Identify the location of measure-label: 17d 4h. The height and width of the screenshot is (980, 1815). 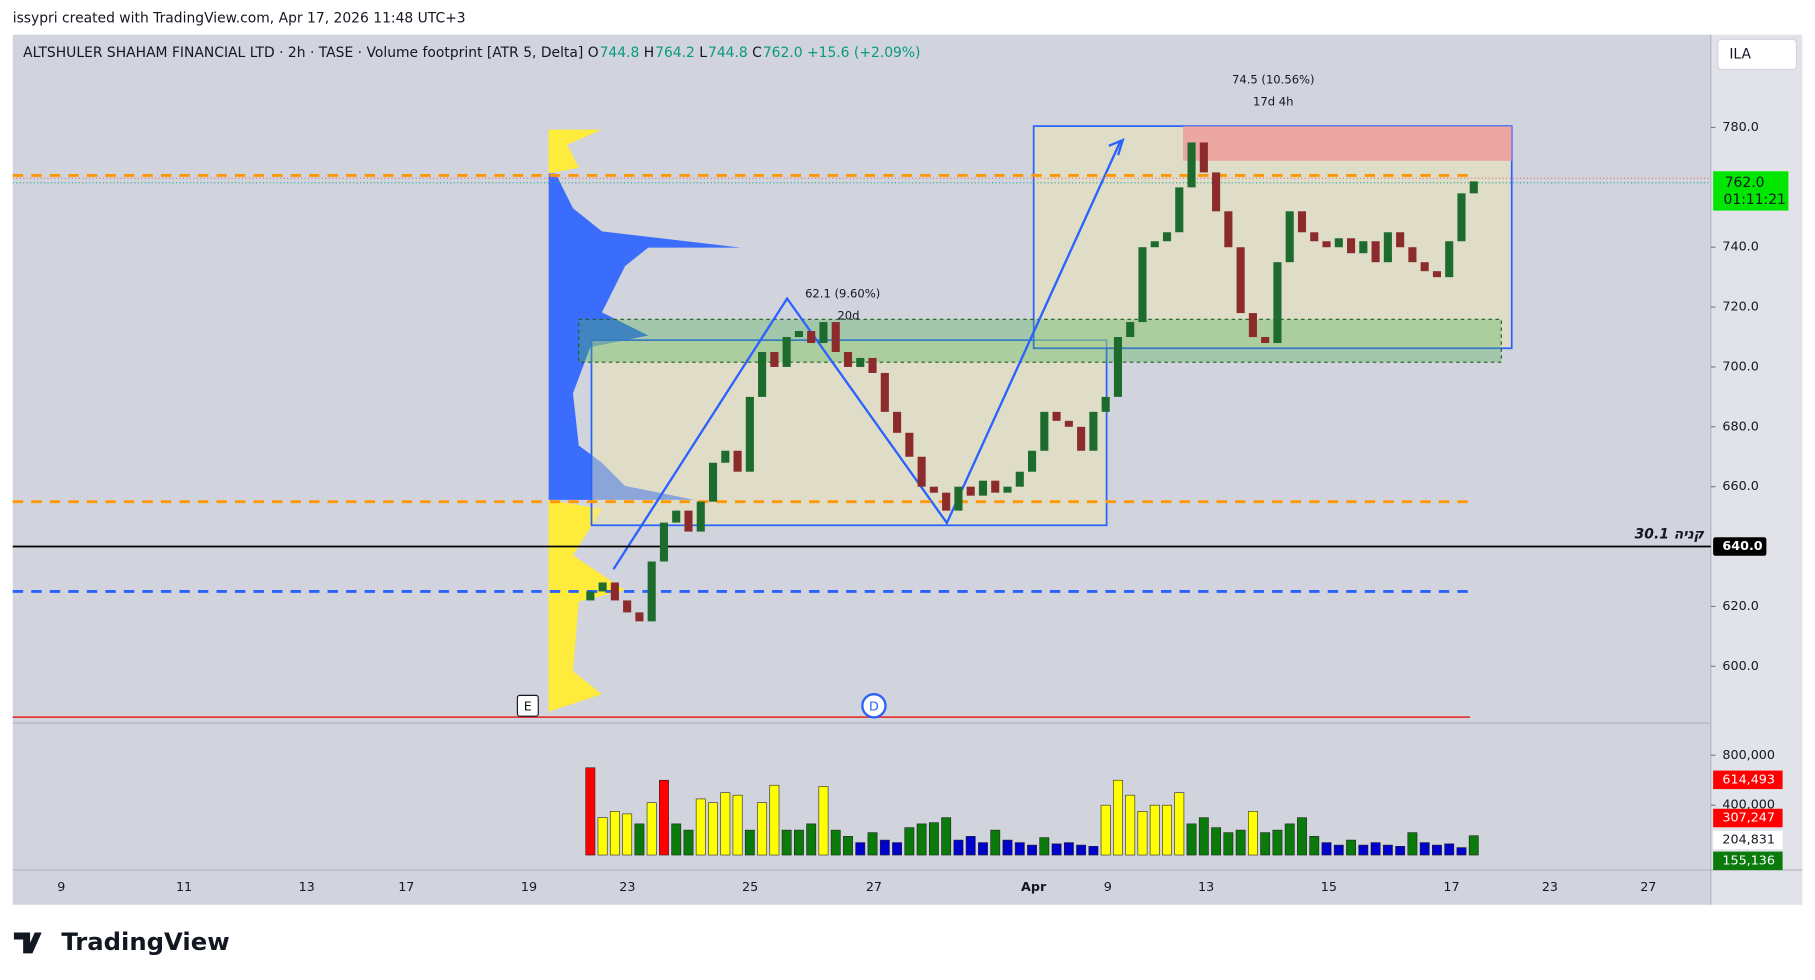
(1273, 101).